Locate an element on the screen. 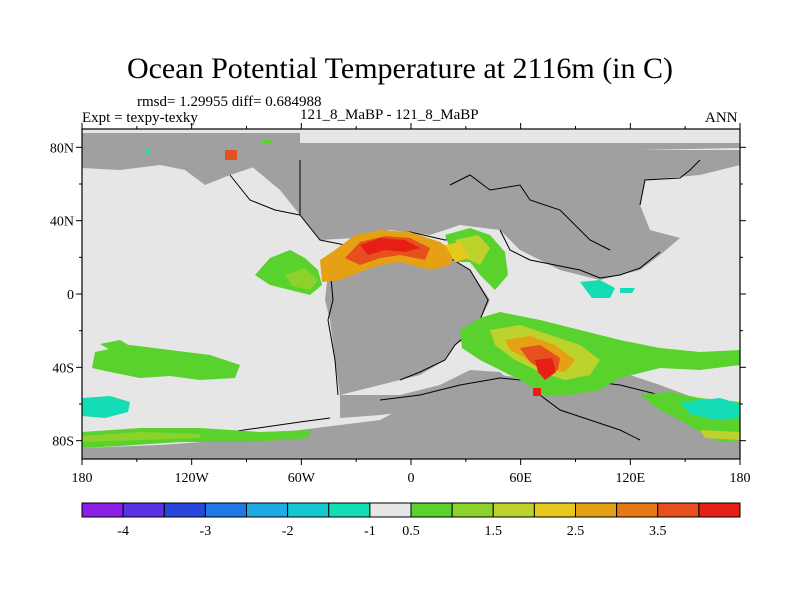  x-tick-label: 0 is located at coordinates (411, 478).